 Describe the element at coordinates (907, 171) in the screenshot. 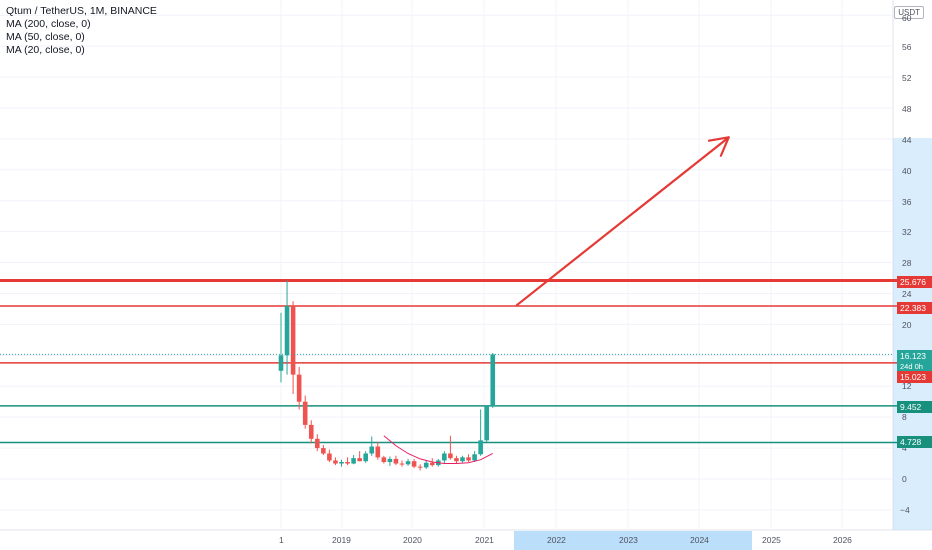

I see `price-tick: 40` at that location.